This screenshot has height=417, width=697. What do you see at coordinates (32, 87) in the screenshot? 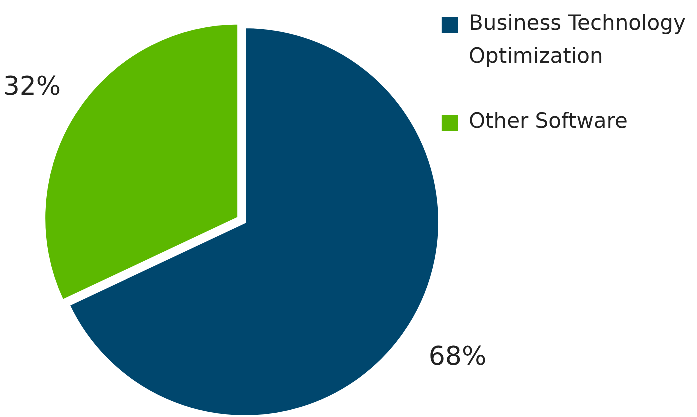
I see `data-label: 32%` at bounding box center [32, 87].